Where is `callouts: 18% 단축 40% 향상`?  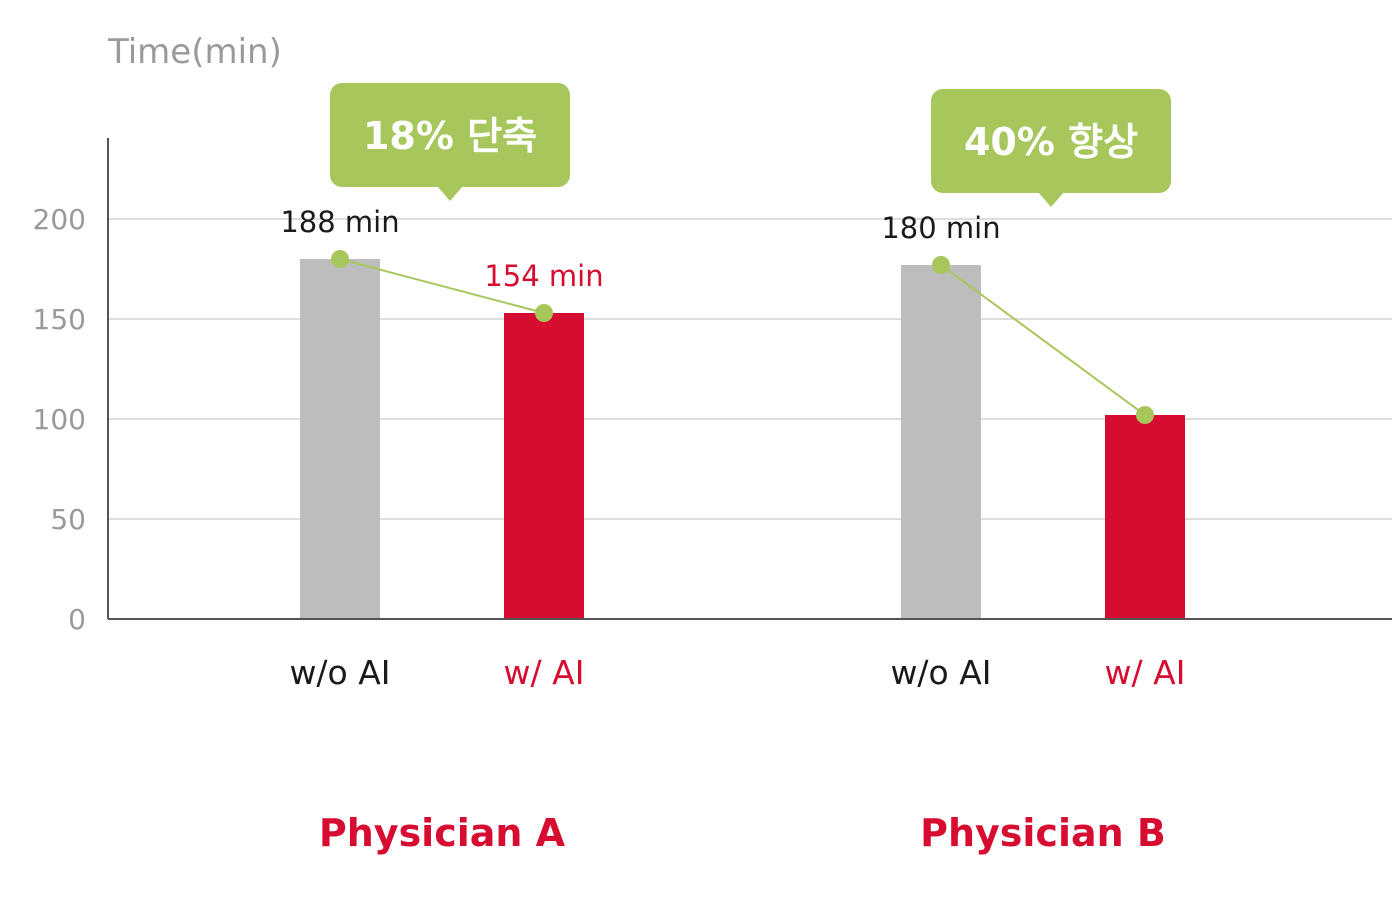 callouts: 18% 단축 40% 향상 is located at coordinates (750, 145).